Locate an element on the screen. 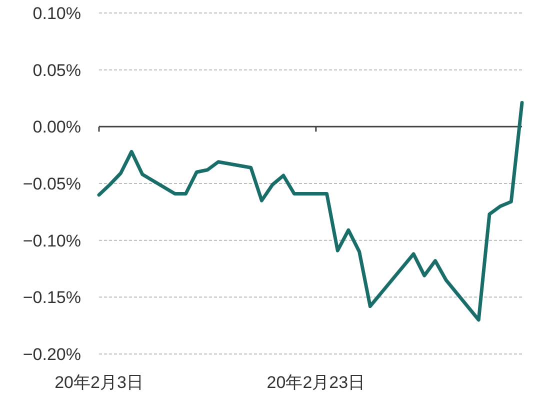  y-tick-label: −0.05% is located at coordinates (51, 184).